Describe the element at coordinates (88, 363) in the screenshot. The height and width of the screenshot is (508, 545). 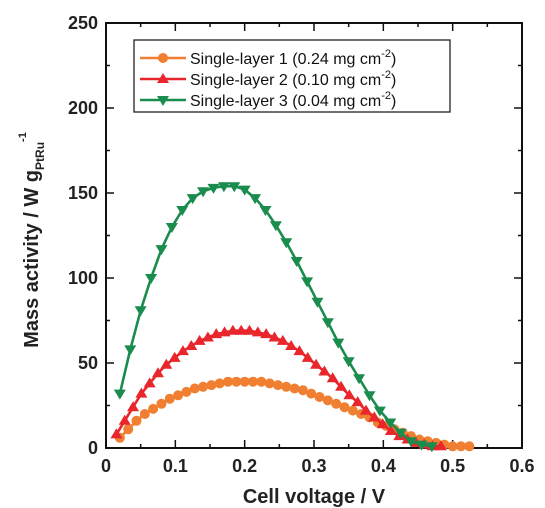
I see `y-tick-label: 50` at that location.